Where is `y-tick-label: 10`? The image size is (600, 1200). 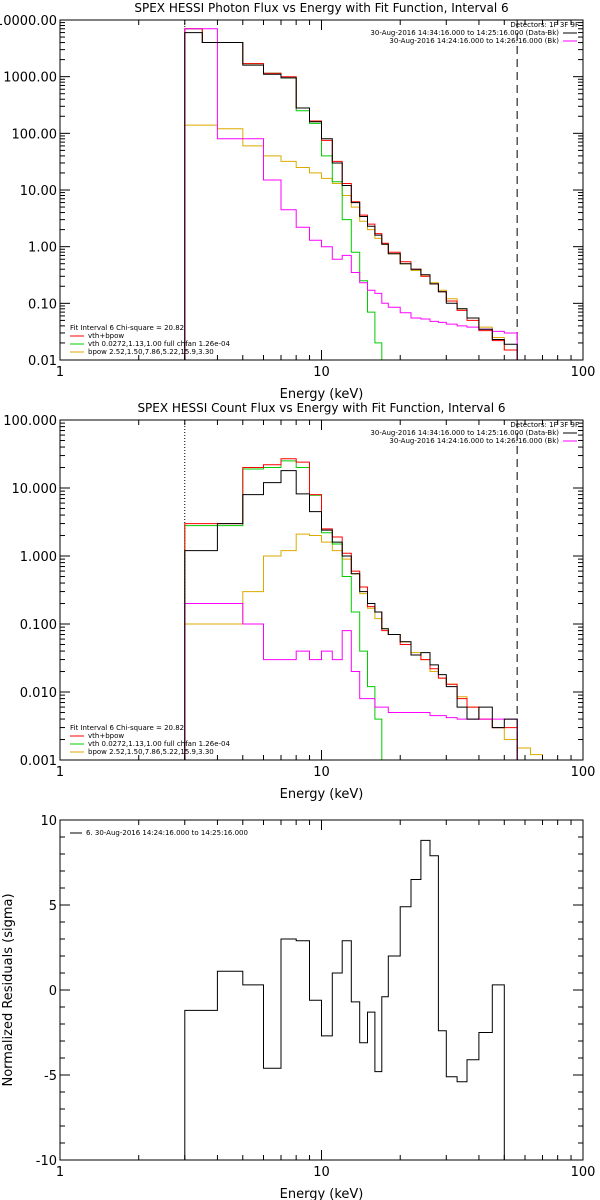 y-tick-label: 10 is located at coordinates (48, 821).